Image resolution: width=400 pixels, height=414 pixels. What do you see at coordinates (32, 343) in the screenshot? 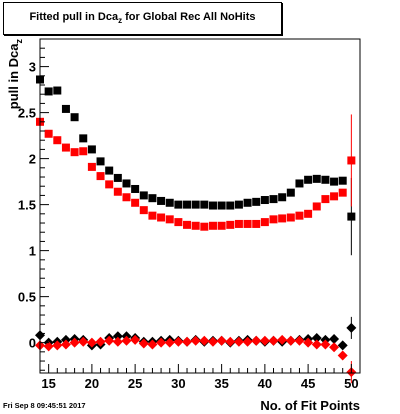
I see `y-tick-label: 0` at bounding box center [32, 343].